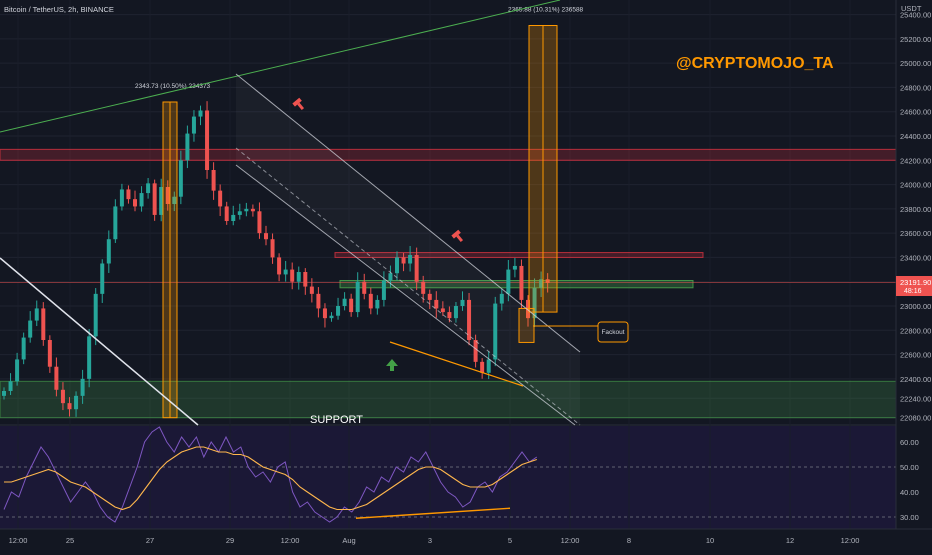  I want to click on symbol-title: Bitcoin / TetherUS, 2h, BINANCE, so click(59, 9).